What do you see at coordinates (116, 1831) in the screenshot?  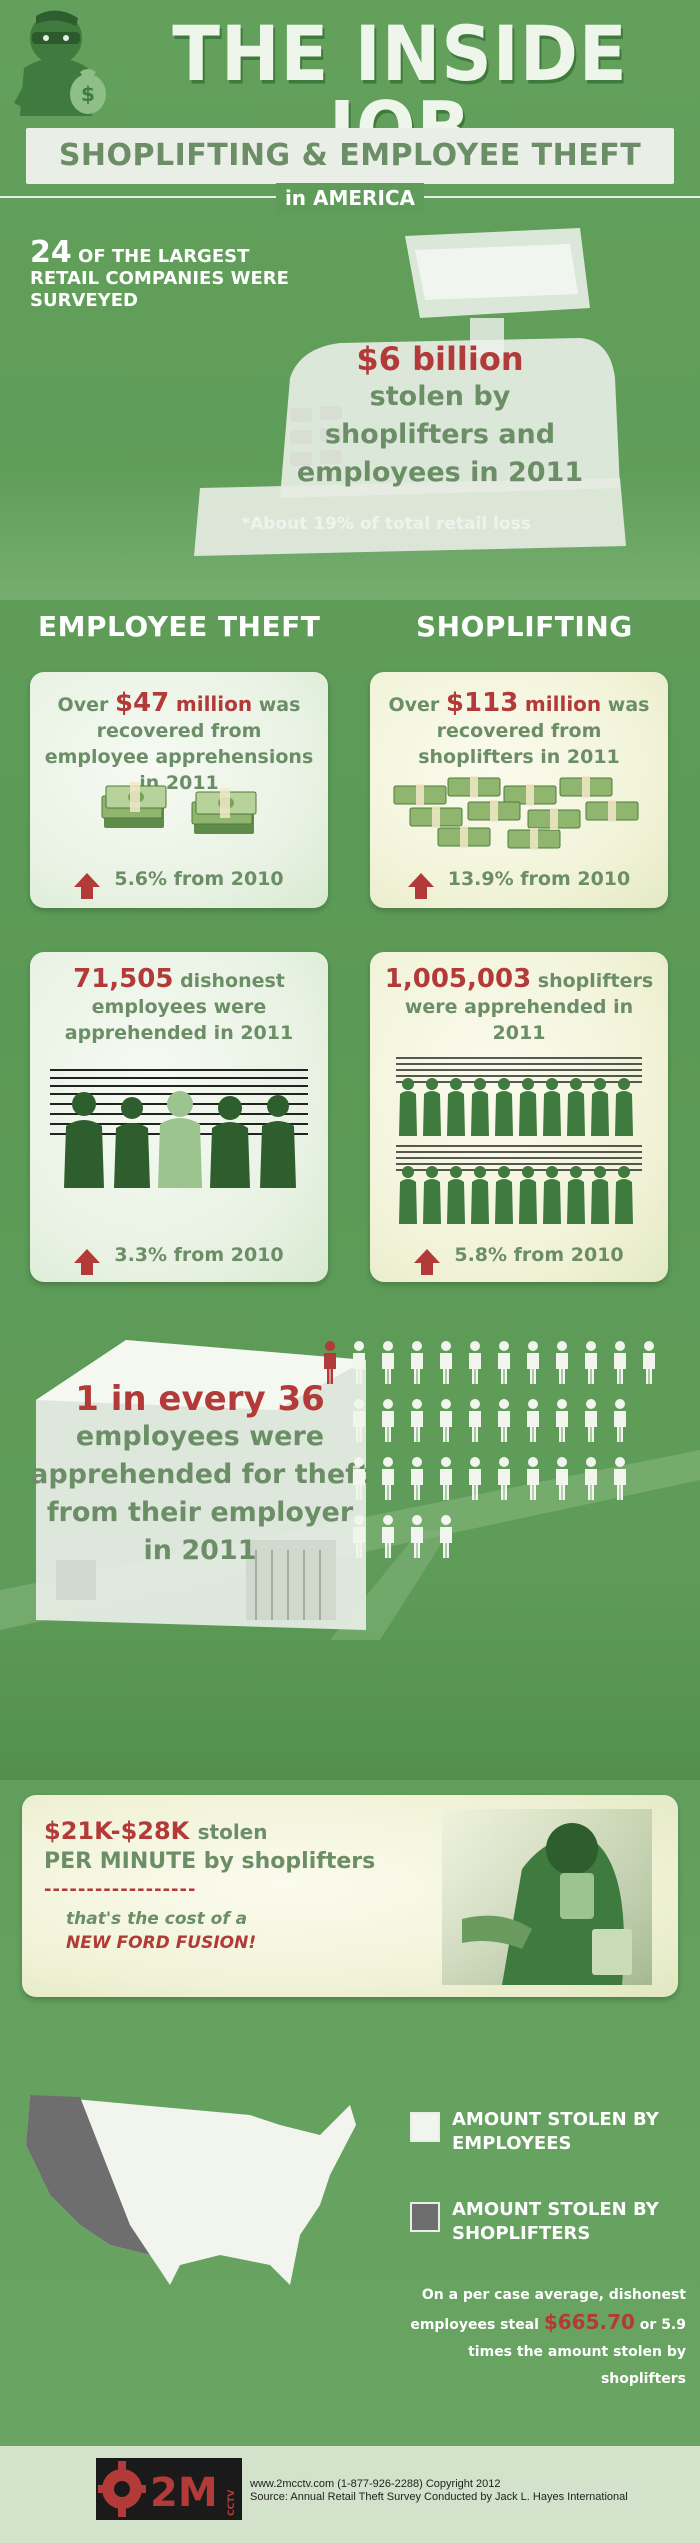 I see `per-minute-amount: $21K-$28K` at bounding box center [116, 1831].